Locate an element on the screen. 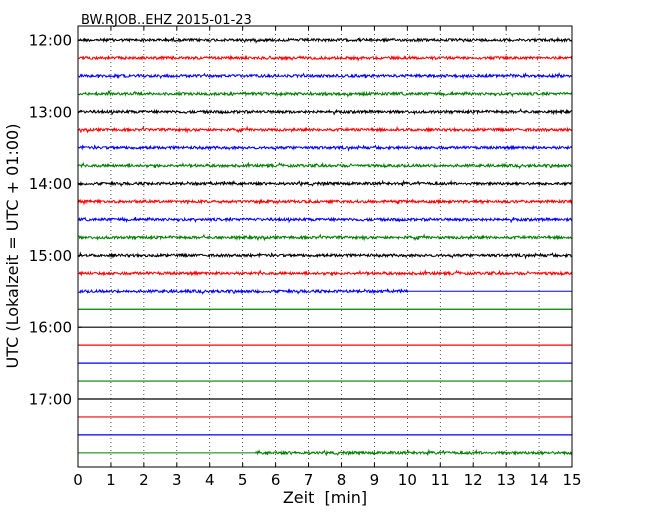 This screenshot has width=650, height=520. y-ticks: 12:00 13:00 14:00 15:00 16:00 17:00 is located at coordinates (55, 220).